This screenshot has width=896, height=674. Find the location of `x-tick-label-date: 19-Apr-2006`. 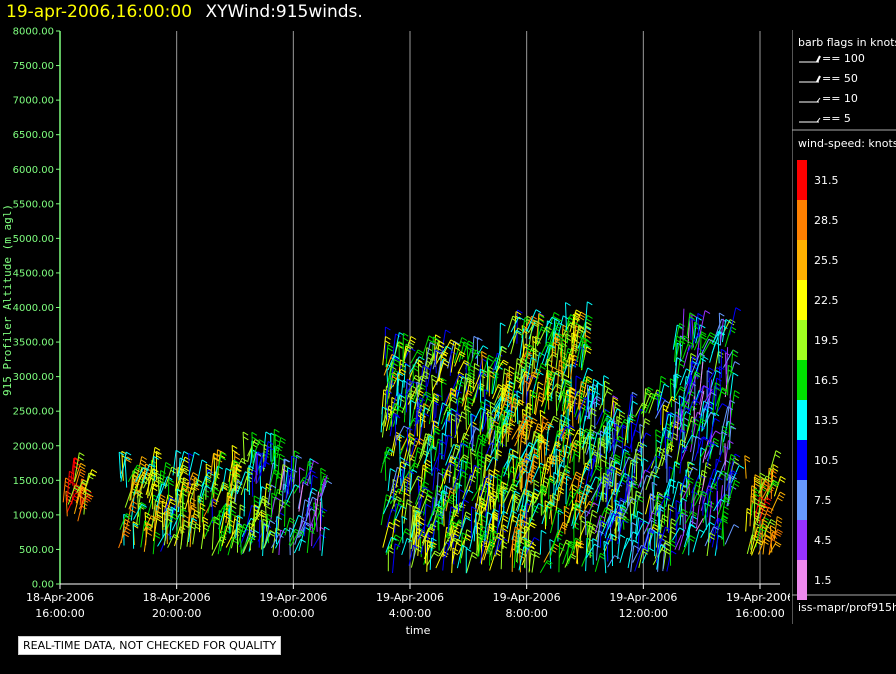

x-tick-label-date: 19-Apr-2006 is located at coordinates (410, 597).